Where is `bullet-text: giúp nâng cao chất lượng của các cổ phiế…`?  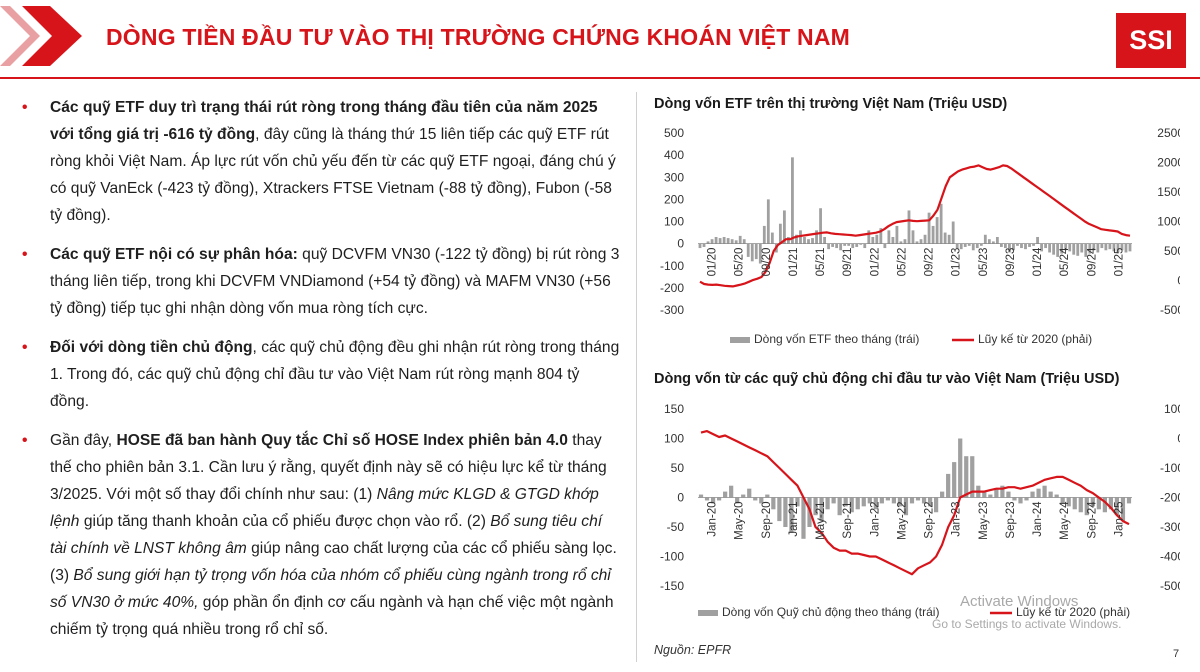
bullet-text: giúp nâng cao chất lượng của các cổ phiế… is located at coordinates (333, 562).